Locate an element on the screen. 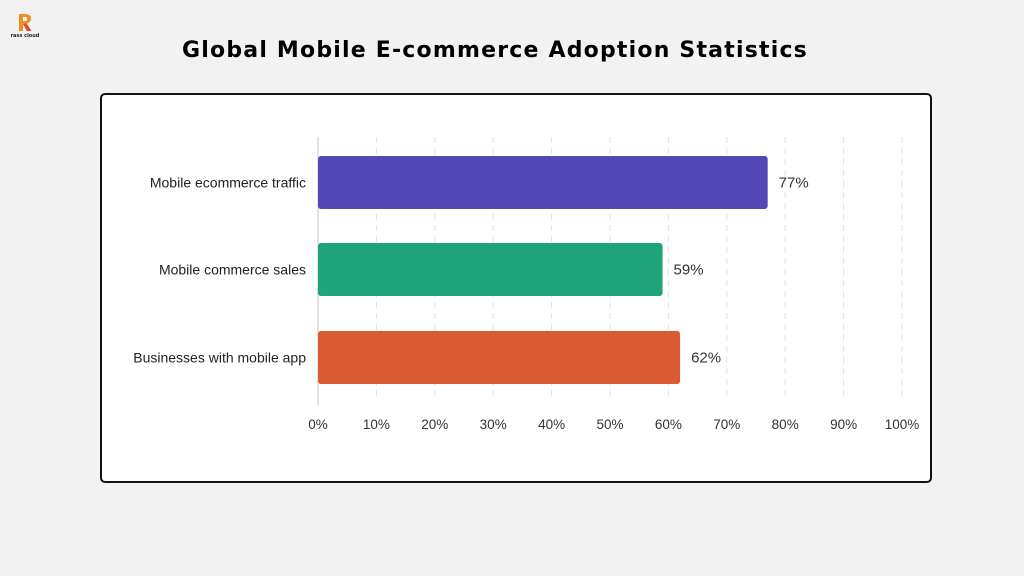 The height and width of the screenshot is (576, 1024). data-label: 62% is located at coordinates (706, 358).